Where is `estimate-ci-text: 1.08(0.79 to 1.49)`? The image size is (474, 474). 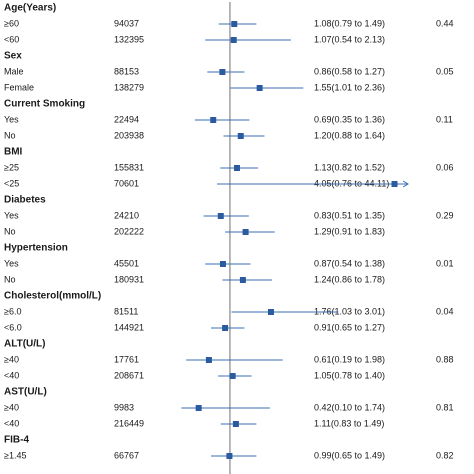
estimate-ci-text: 1.08(0.79 to 1.49) is located at coordinates (349, 23).